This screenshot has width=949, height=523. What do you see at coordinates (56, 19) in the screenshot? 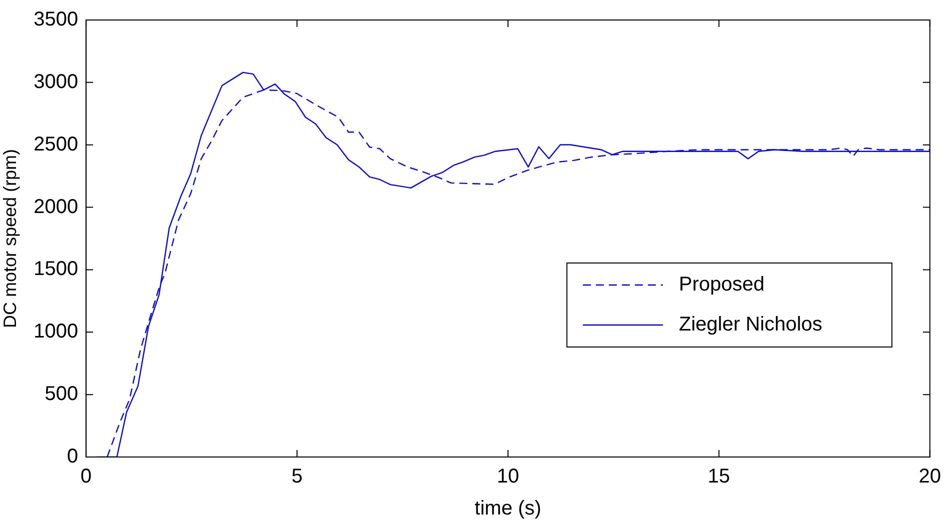
I see `y-tick-label: 3500` at bounding box center [56, 19].